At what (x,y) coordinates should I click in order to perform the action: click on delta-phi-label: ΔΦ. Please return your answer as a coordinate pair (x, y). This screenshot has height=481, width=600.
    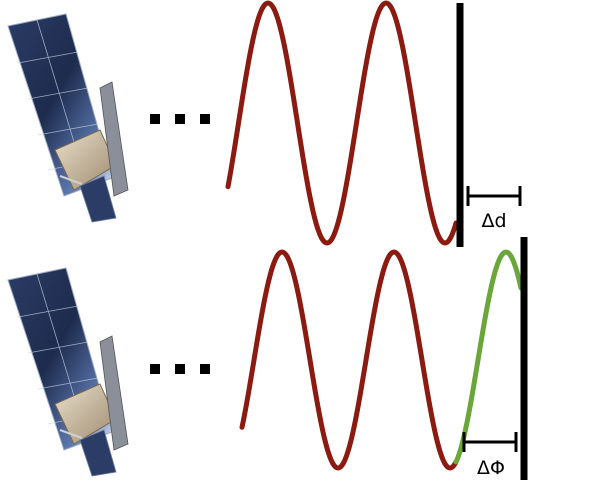
    Looking at the image, I should click on (491, 468).